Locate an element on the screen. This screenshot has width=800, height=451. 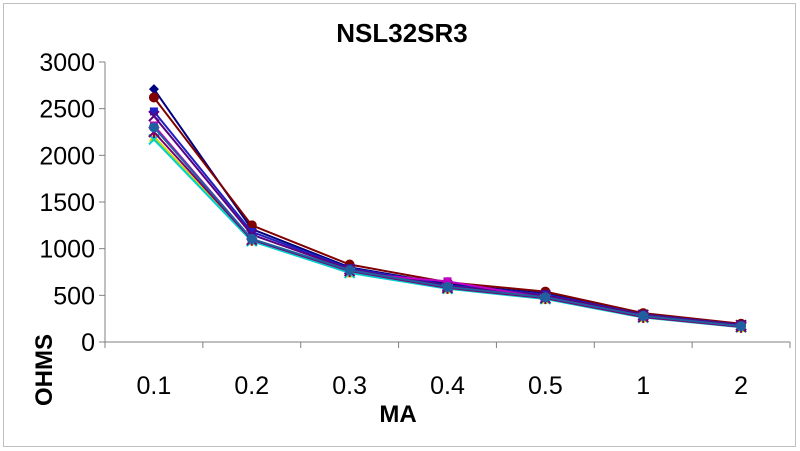
y-tick-label: 3000 is located at coordinates (67, 63).